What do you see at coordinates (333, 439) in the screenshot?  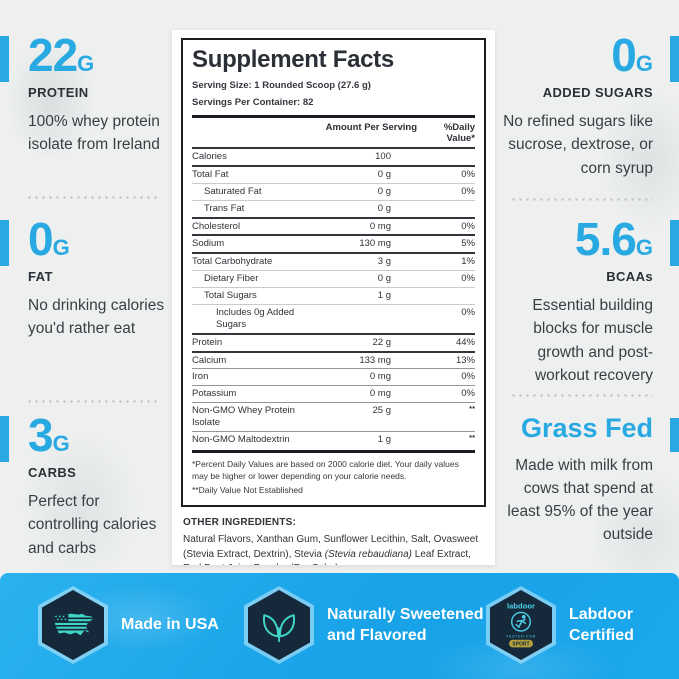 I see `table-row: Non-GMO Maltodextrin 1 g **` at bounding box center [333, 439].